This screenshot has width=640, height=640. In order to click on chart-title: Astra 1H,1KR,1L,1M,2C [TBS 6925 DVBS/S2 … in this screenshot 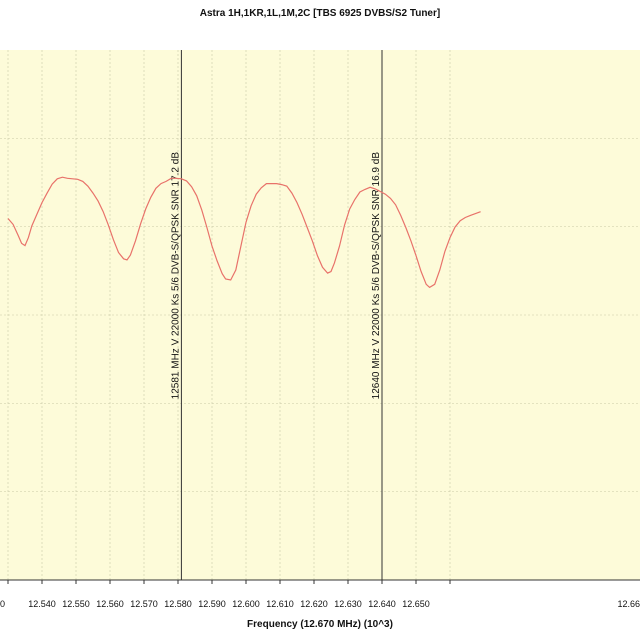, I will do `click(320, 13)`.